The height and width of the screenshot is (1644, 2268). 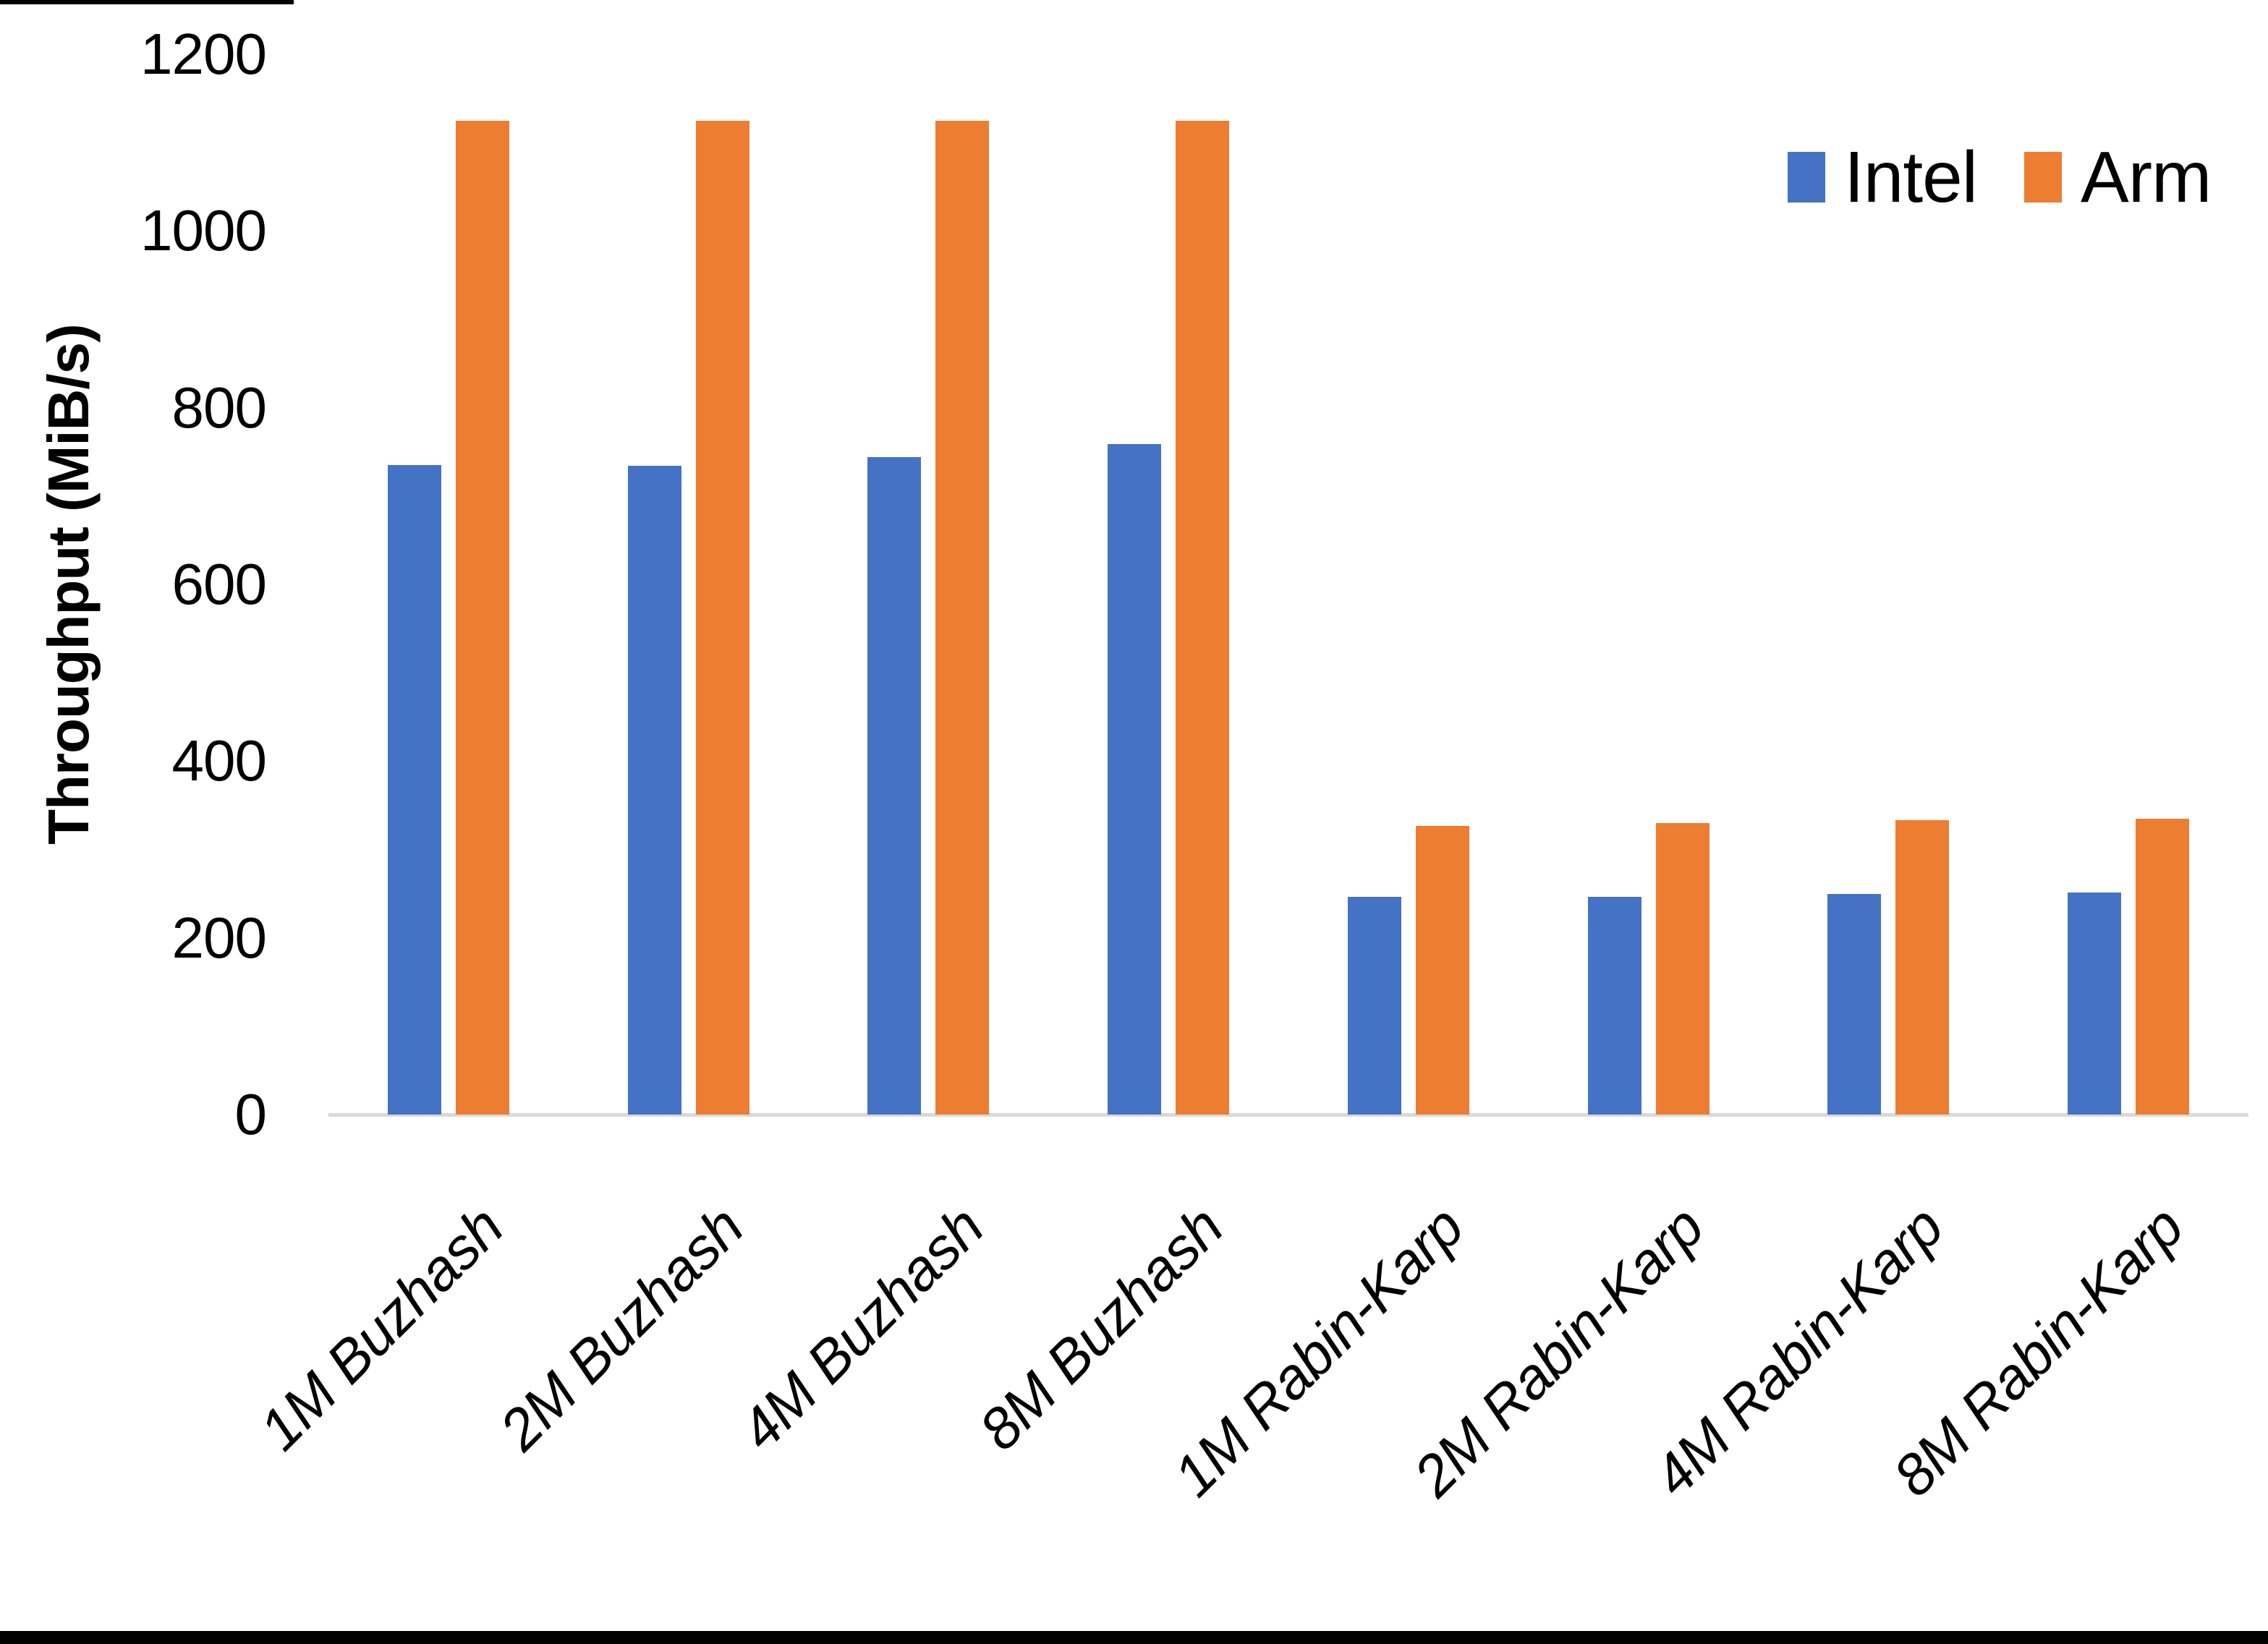 I want to click on legend-item-intel: Intel, so click(x=1883, y=177).